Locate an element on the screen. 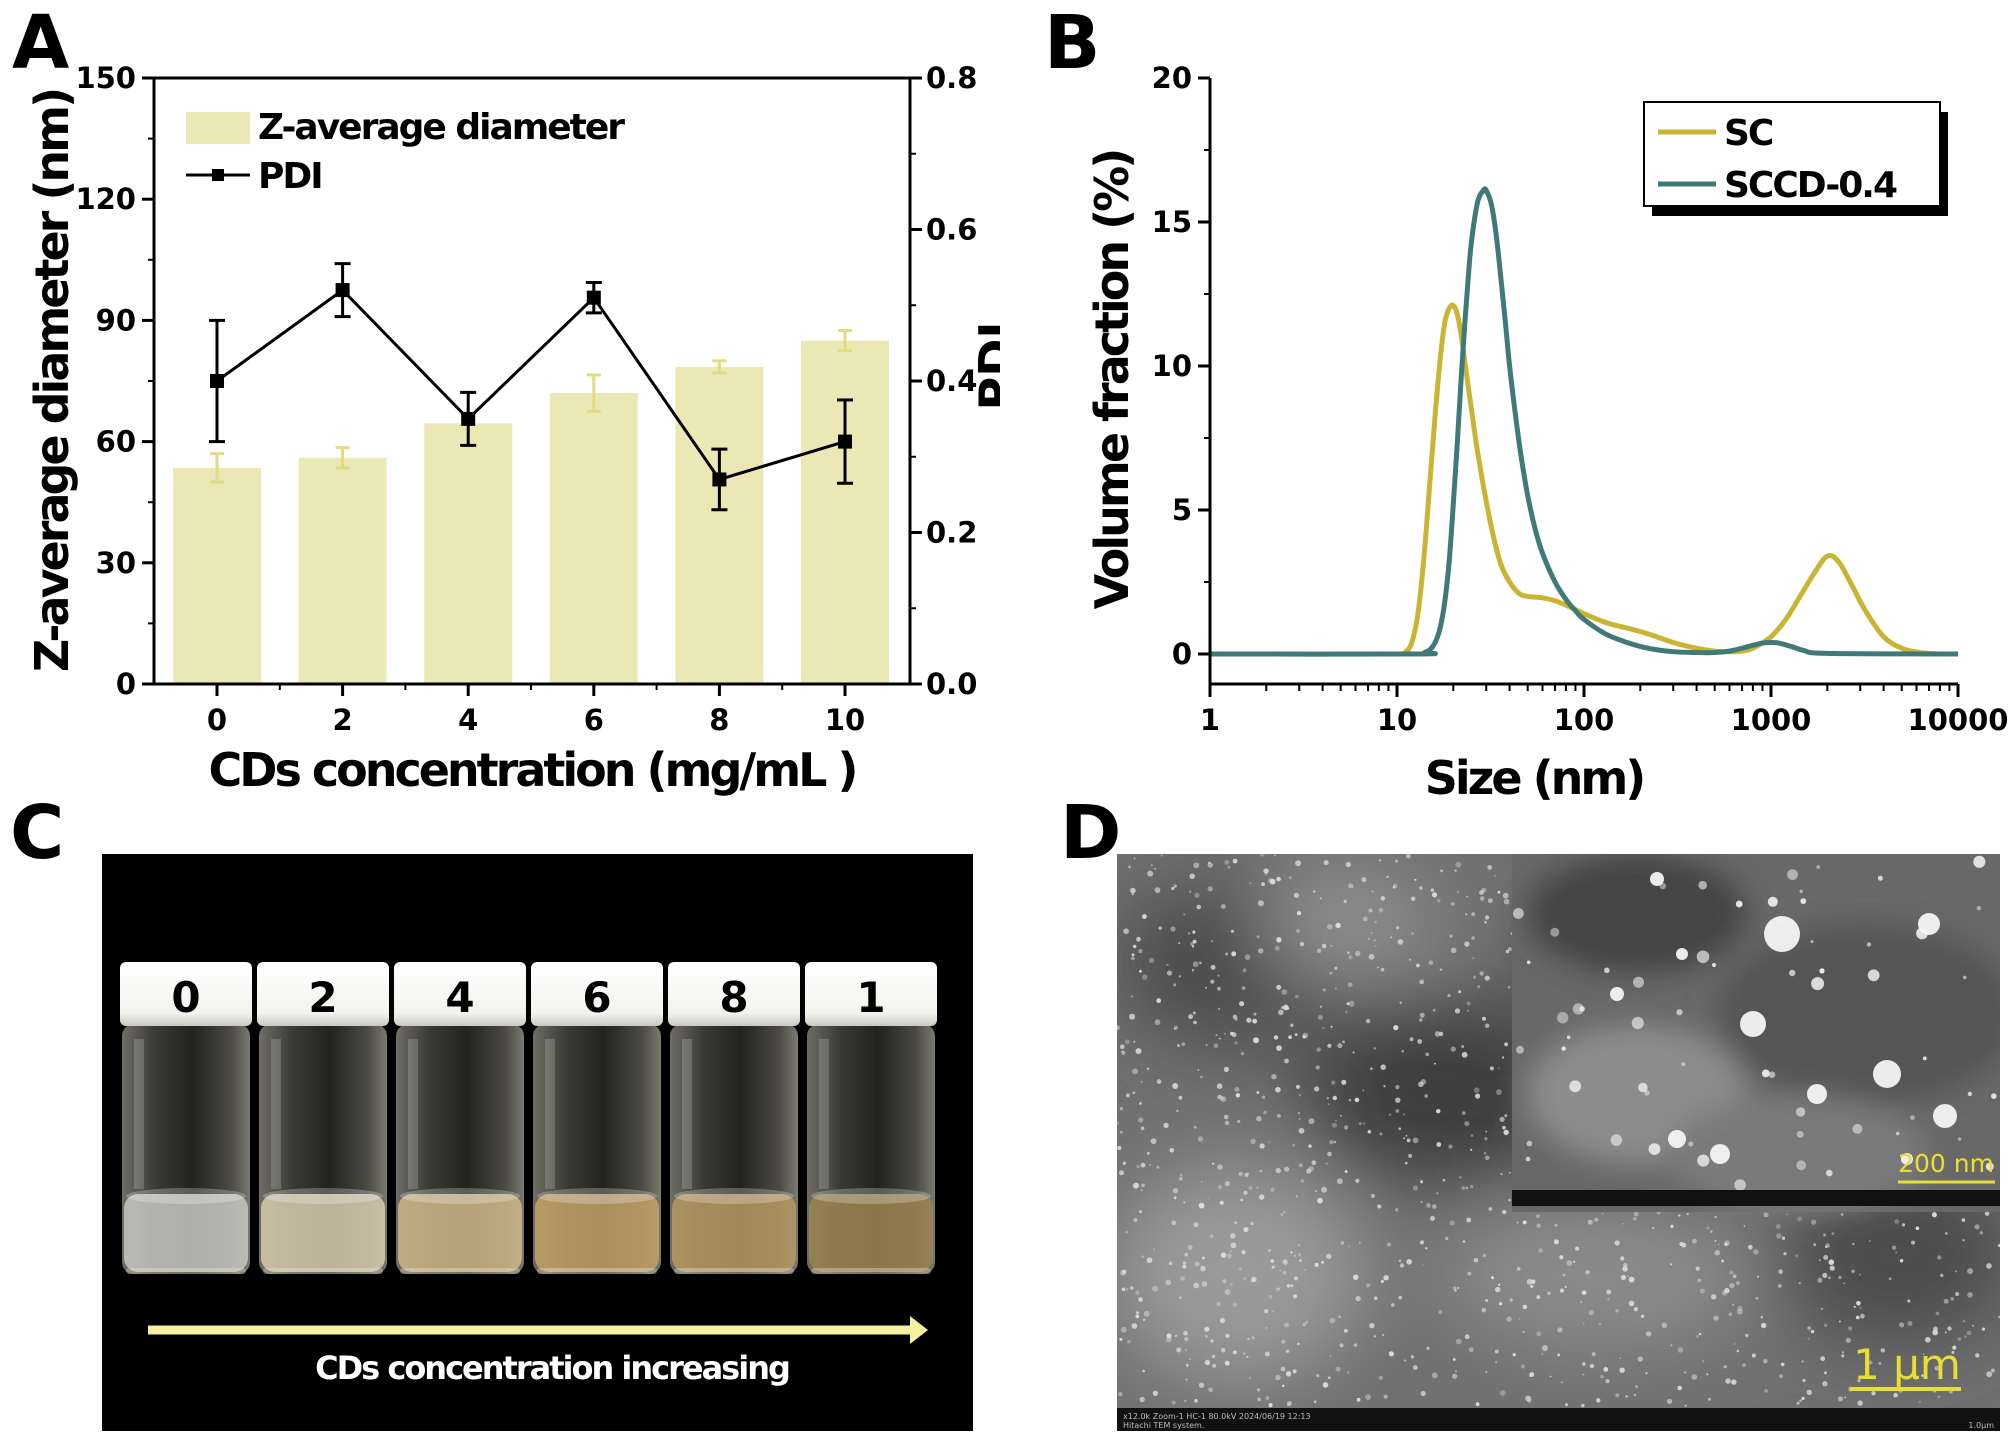 This screenshot has width=2008, height=1437. y-tick-150: 150 is located at coordinates (105, 78).